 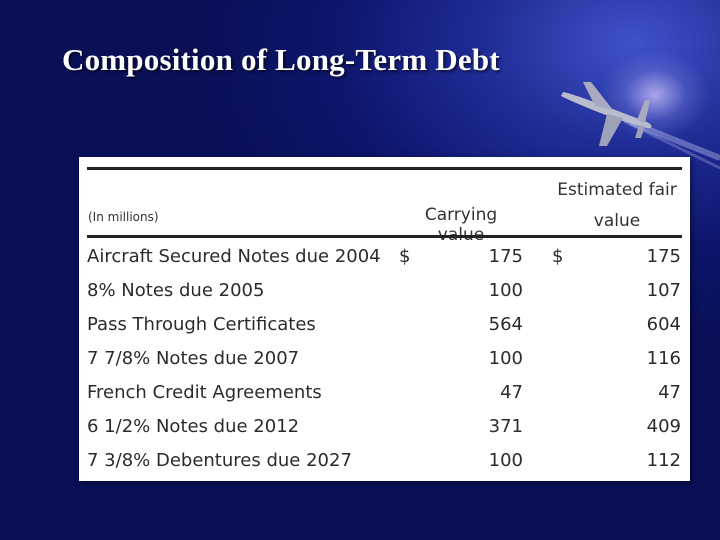 What do you see at coordinates (558, 256) in the screenshot?
I see `fair-currency: $` at bounding box center [558, 256].